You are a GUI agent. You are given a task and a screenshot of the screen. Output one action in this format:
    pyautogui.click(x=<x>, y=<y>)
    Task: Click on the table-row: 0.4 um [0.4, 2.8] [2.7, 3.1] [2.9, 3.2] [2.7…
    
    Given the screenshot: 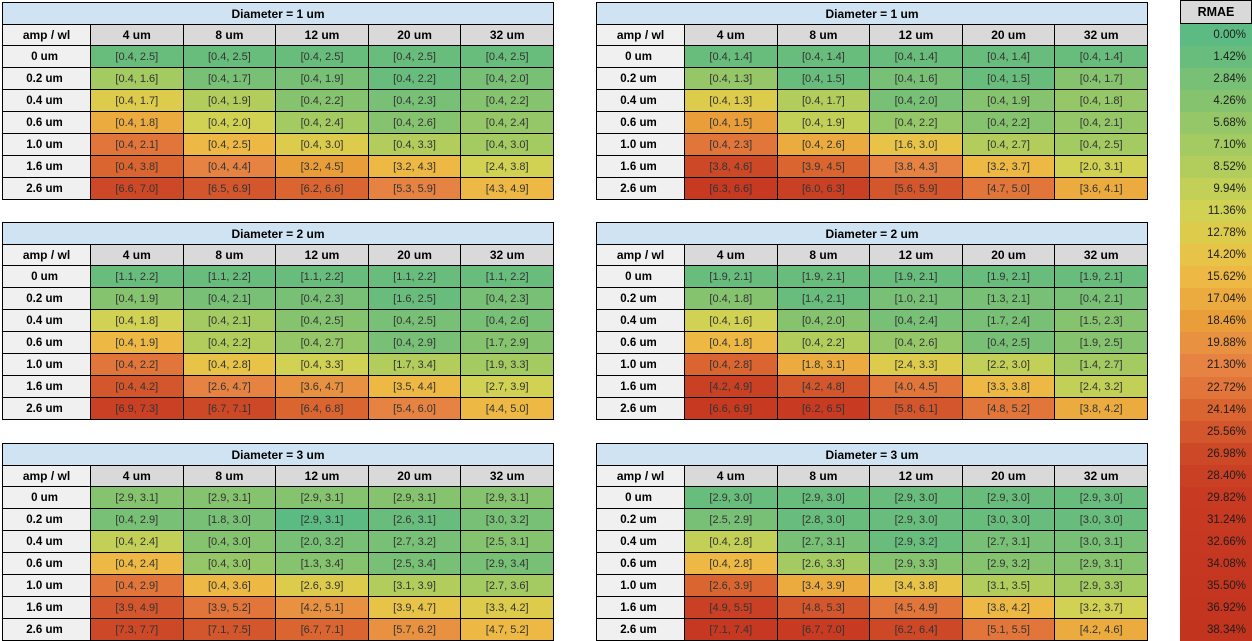 What is the action you would take?
    pyautogui.click(x=872, y=541)
    